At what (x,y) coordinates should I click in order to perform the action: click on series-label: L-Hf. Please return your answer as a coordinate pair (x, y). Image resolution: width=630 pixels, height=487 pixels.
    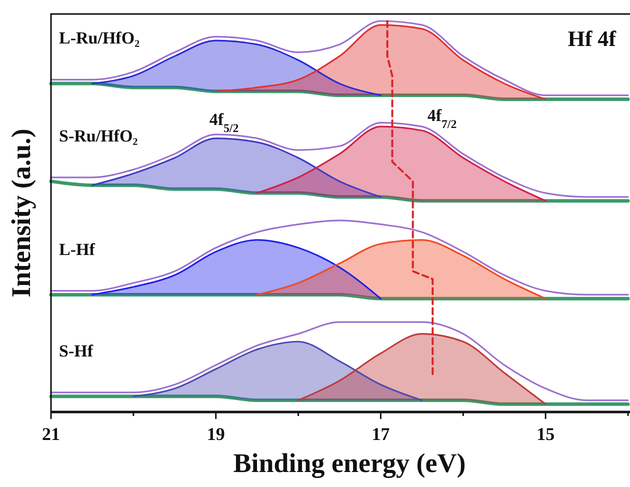
    Looking at the image, I should click on (77, 249).